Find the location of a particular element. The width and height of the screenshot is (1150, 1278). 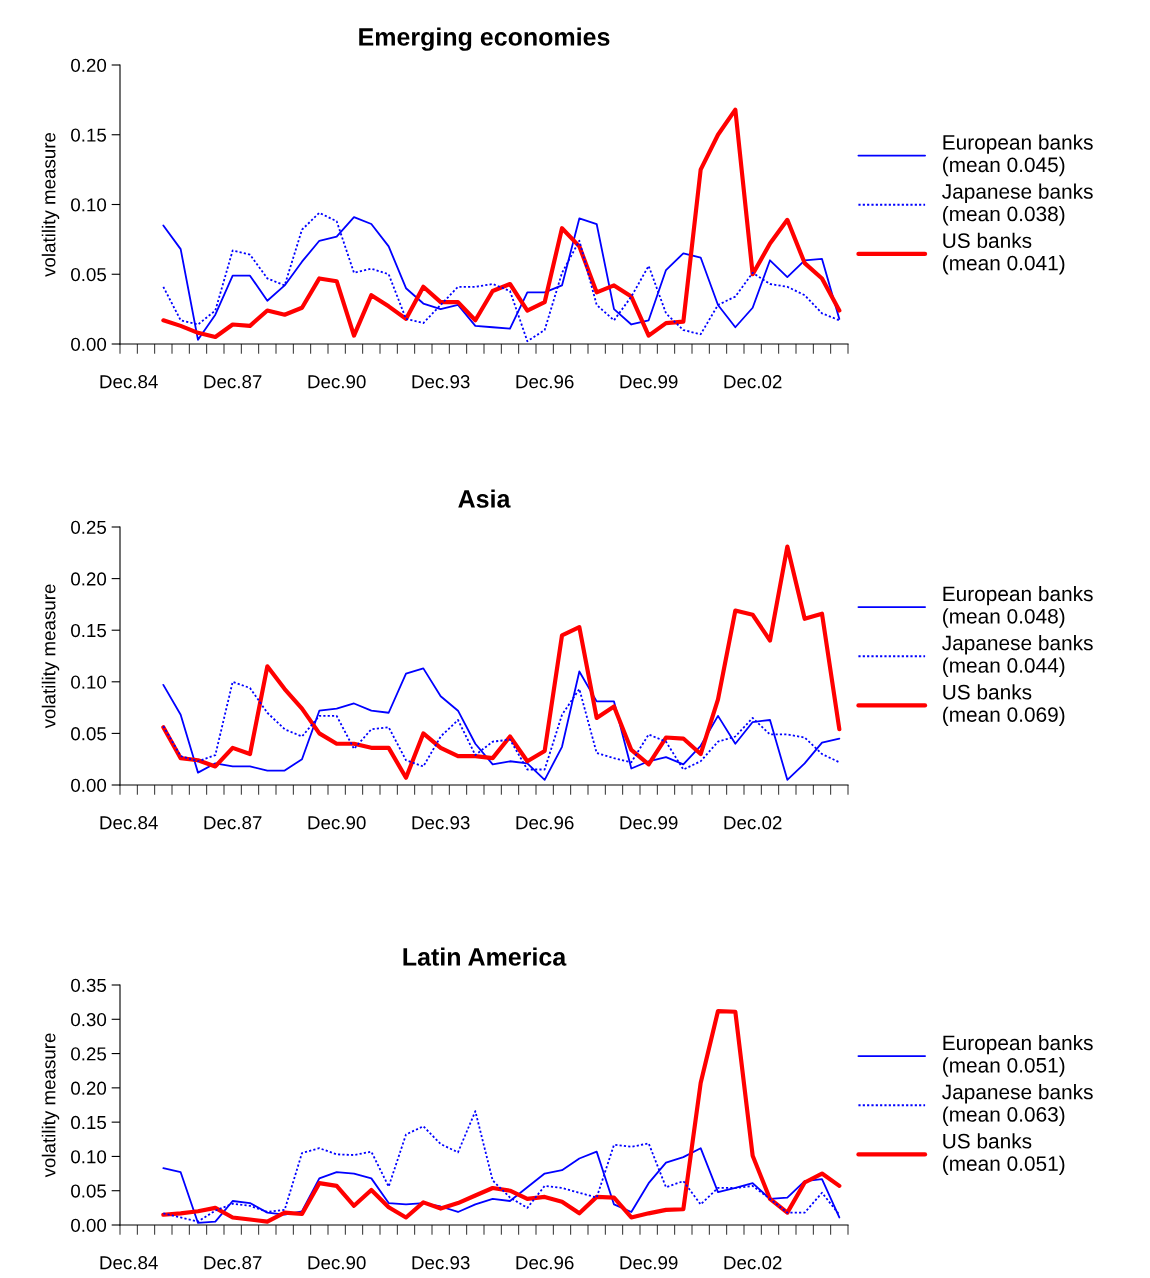

legend-label: European banks (mean 0.045) is located at coordinates (1018, 155).